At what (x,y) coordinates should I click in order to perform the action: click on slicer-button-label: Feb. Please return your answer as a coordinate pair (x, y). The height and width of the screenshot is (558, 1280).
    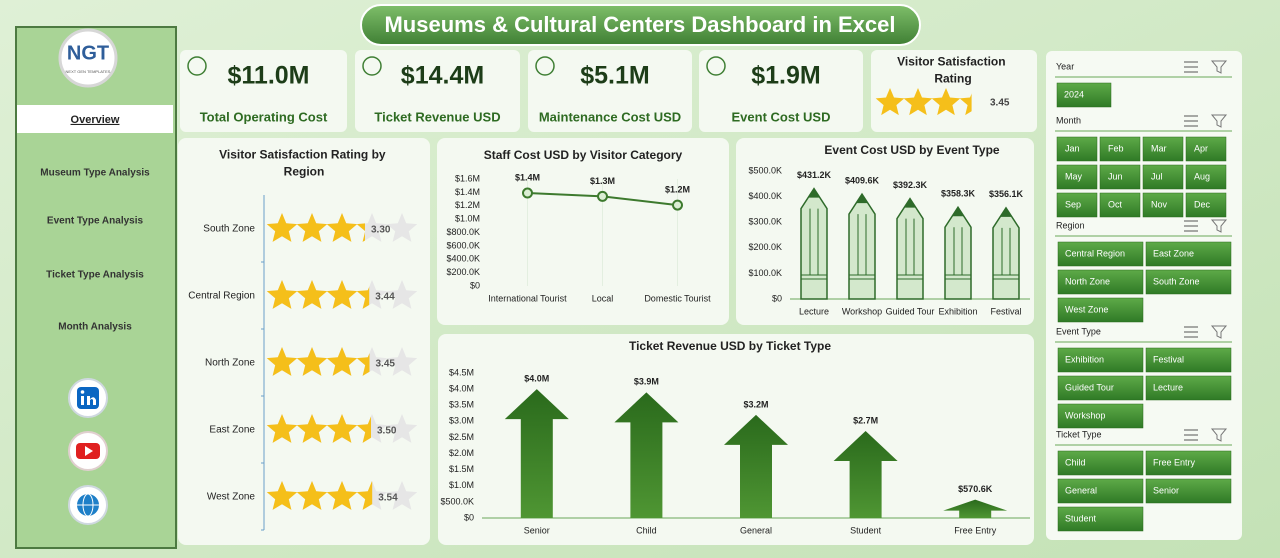
    Looking at the image, I should click on (1116, 148).